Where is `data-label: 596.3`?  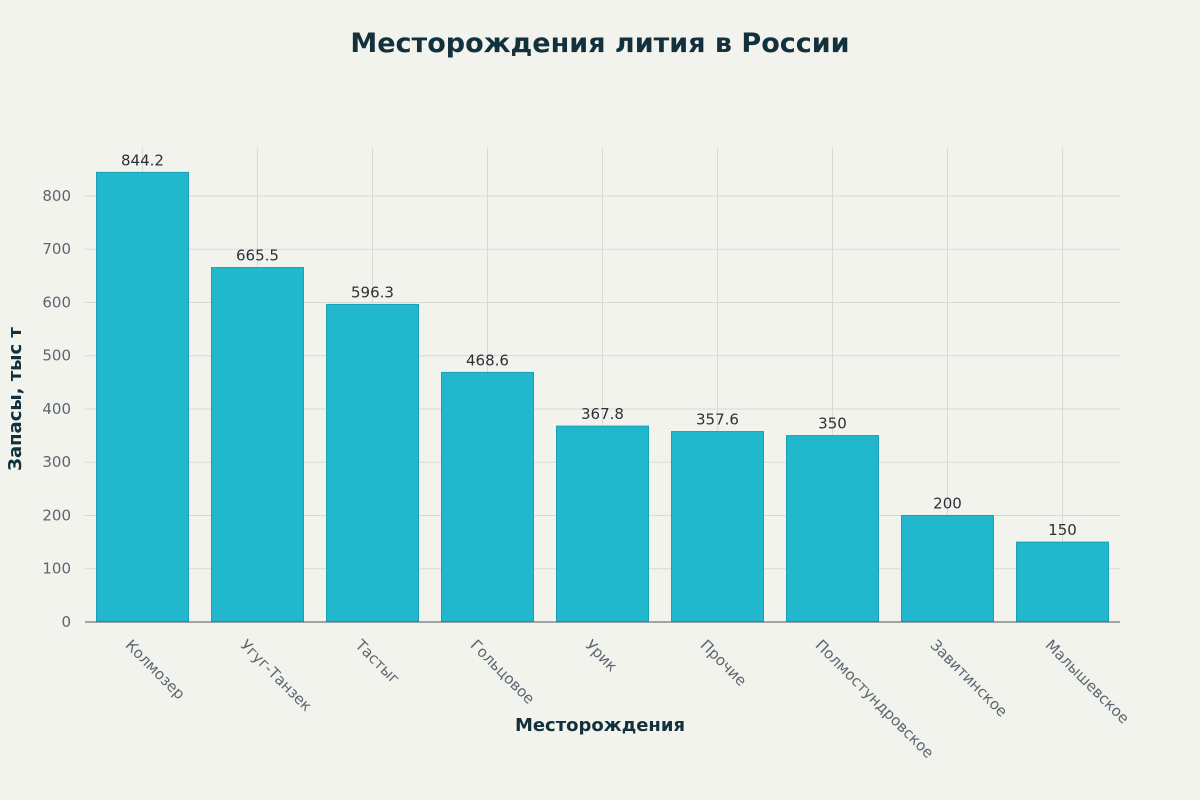
data-label: 596.3 is located at coordinates (372, 292).